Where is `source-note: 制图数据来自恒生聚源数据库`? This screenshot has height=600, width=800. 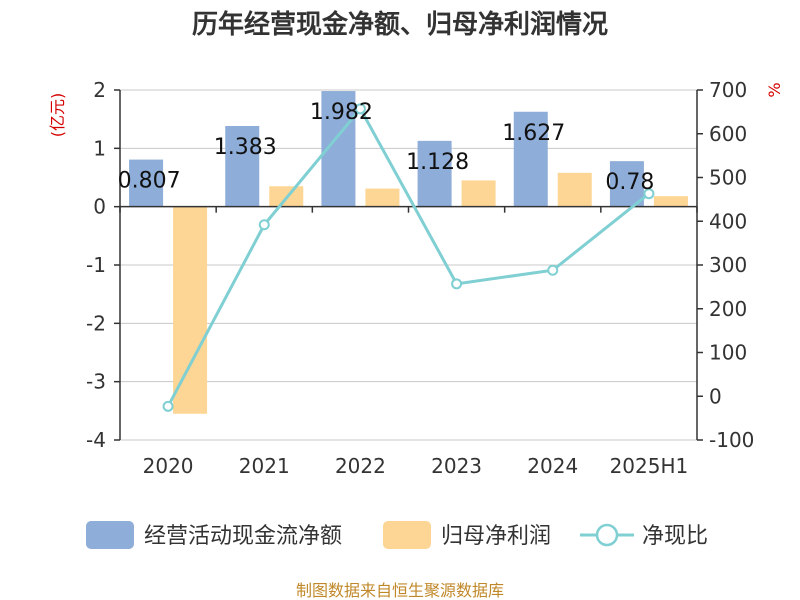
source-note: 制图数据来自恒生聚源数据库 is located at coordinates (400, 590).